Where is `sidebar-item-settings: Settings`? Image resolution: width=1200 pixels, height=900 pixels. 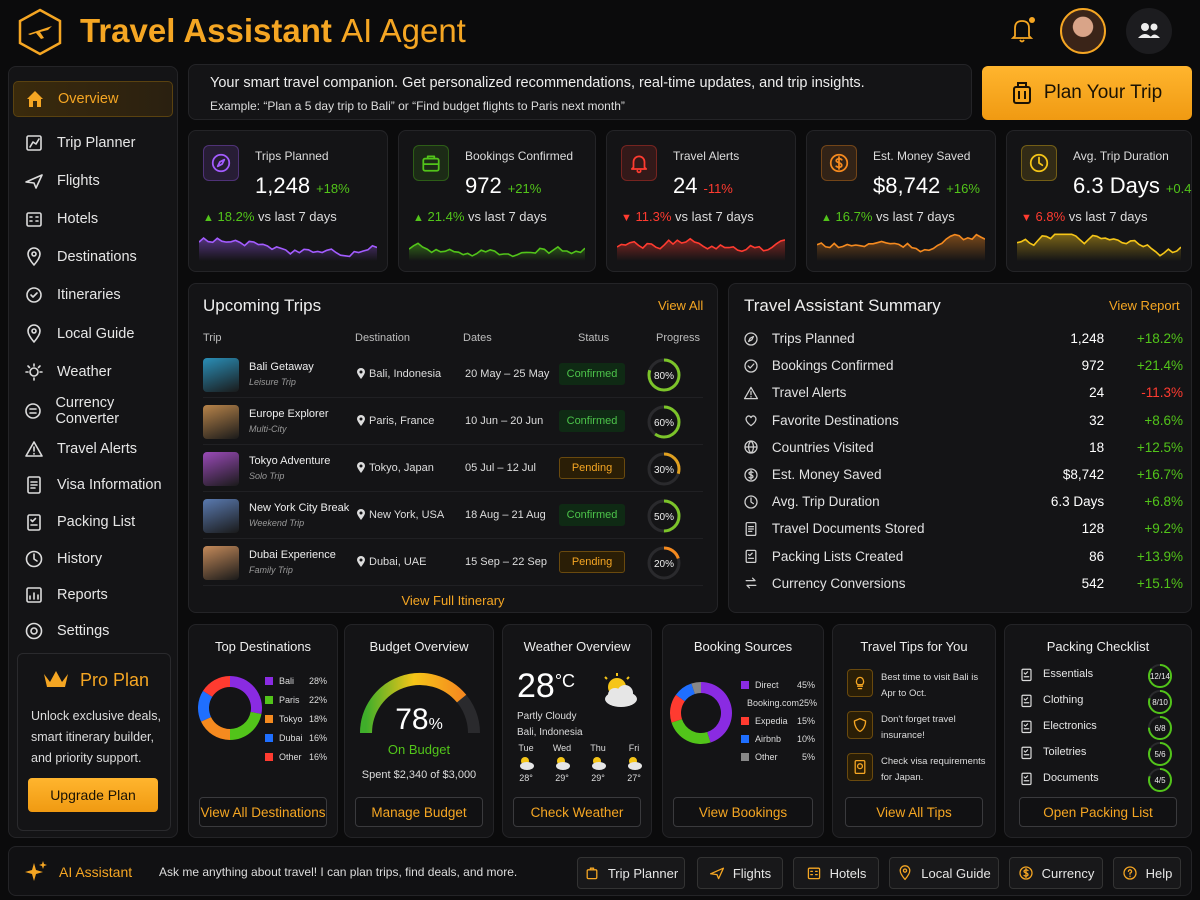 sidebar-item-settings: Settings is located at coordinates (93, 631).